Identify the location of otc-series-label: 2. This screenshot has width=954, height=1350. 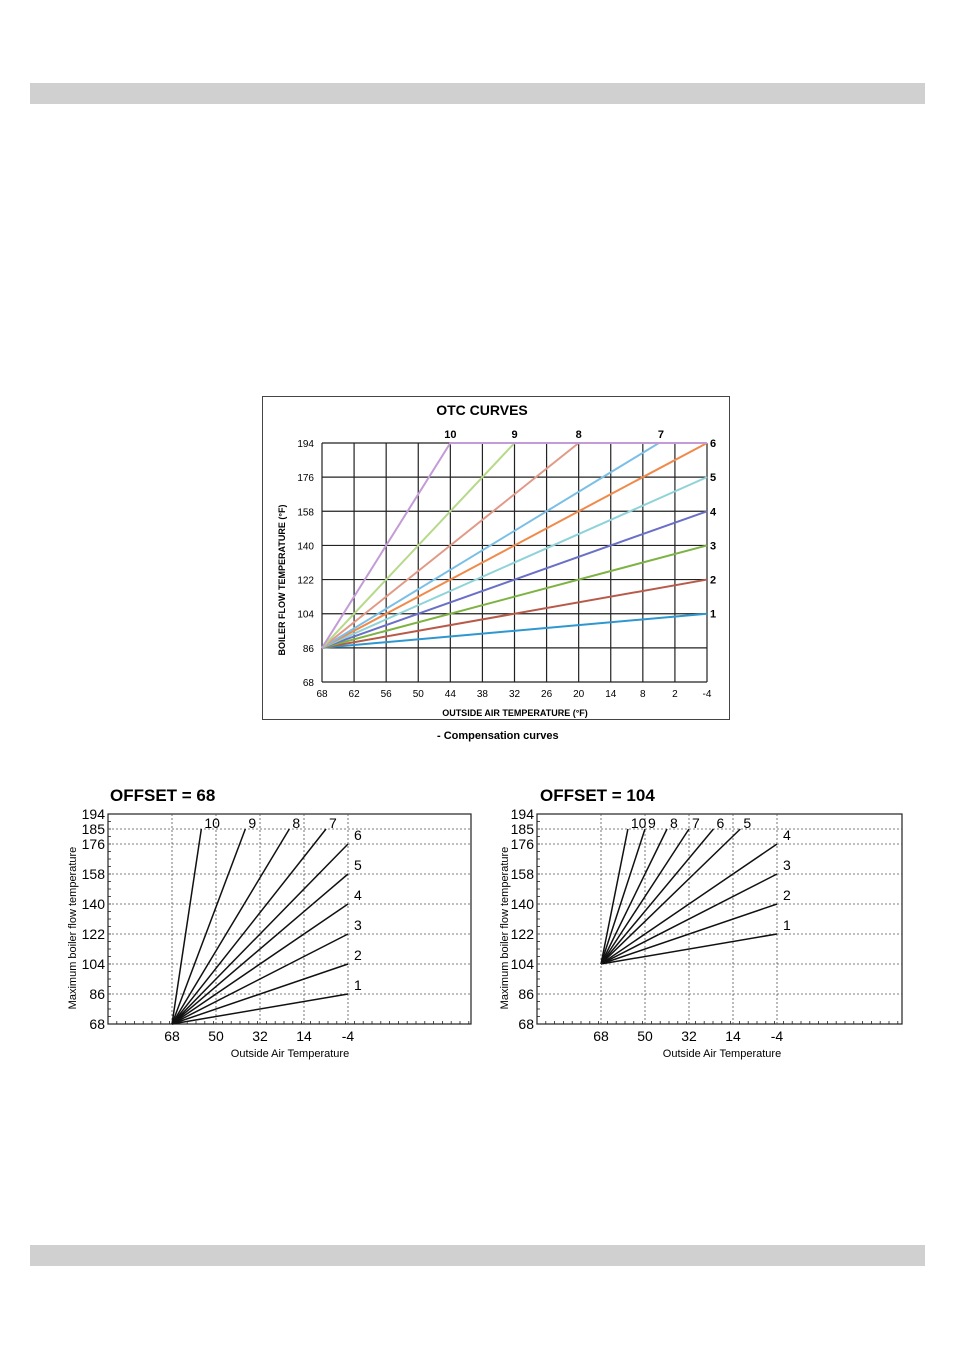
(713, 581).